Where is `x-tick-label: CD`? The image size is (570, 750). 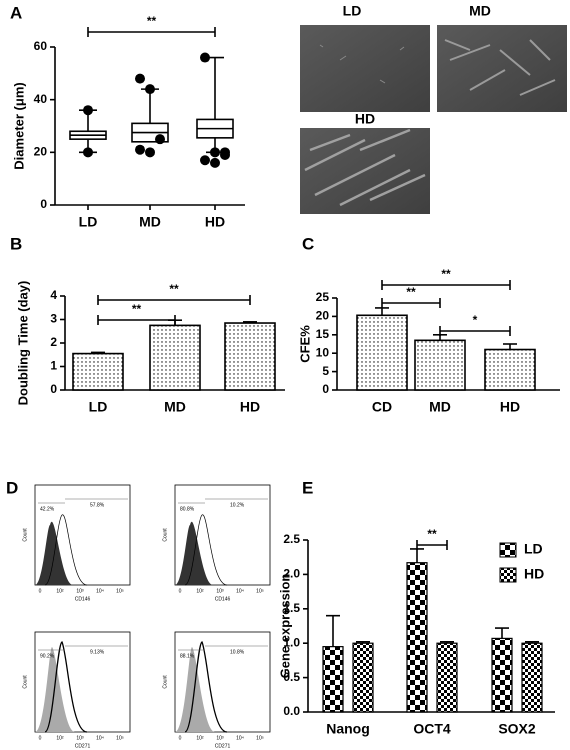
x-tick-label: CD is located at coordinates (382, 407).